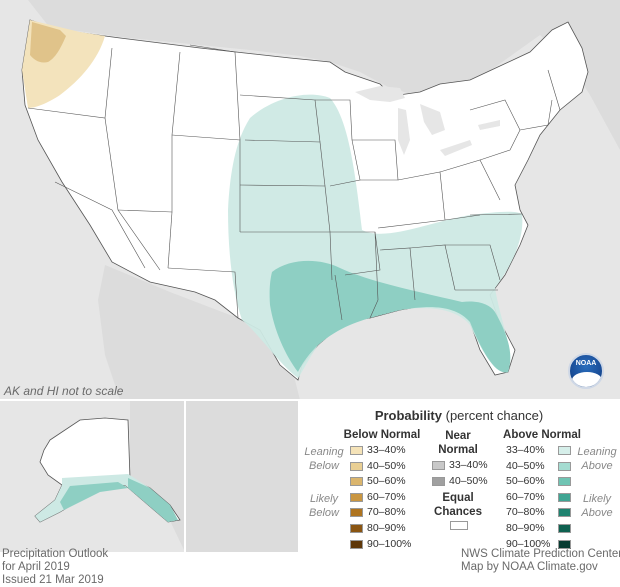 The image size is (620, 587). I want to click on above-normal-label: 50–60%, so click(525, 481).